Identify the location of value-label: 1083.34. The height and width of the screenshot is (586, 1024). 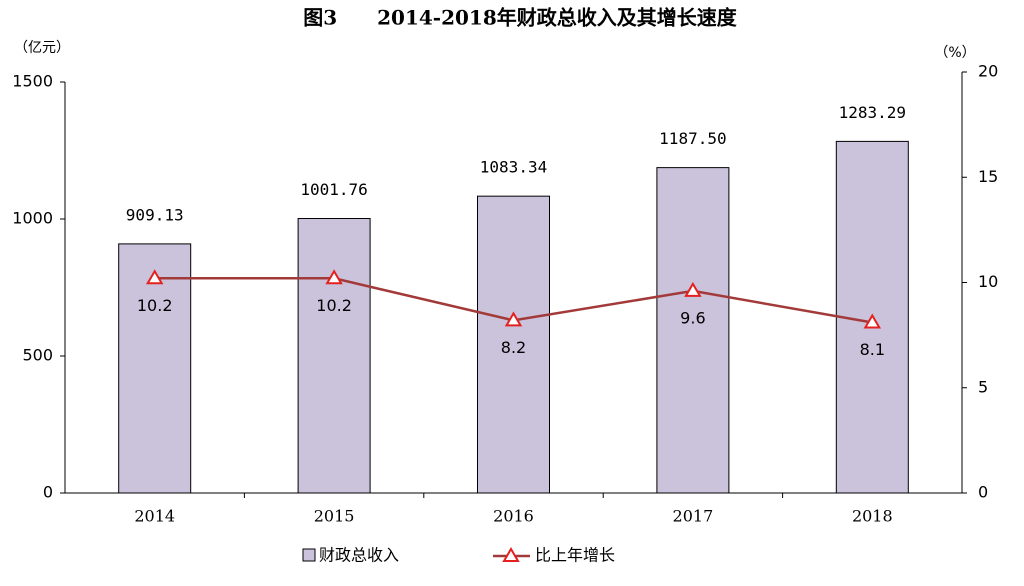
(513, 167).